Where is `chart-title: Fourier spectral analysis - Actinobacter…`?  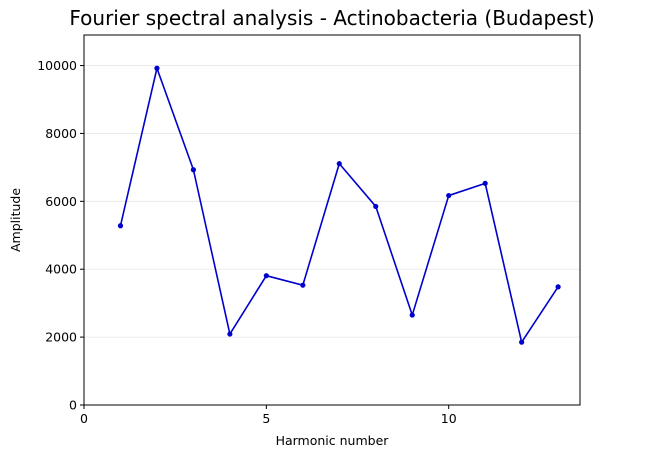 chart-title: Fourier spectral analysis - Actinobacter… is located at coordinates (331, 18).